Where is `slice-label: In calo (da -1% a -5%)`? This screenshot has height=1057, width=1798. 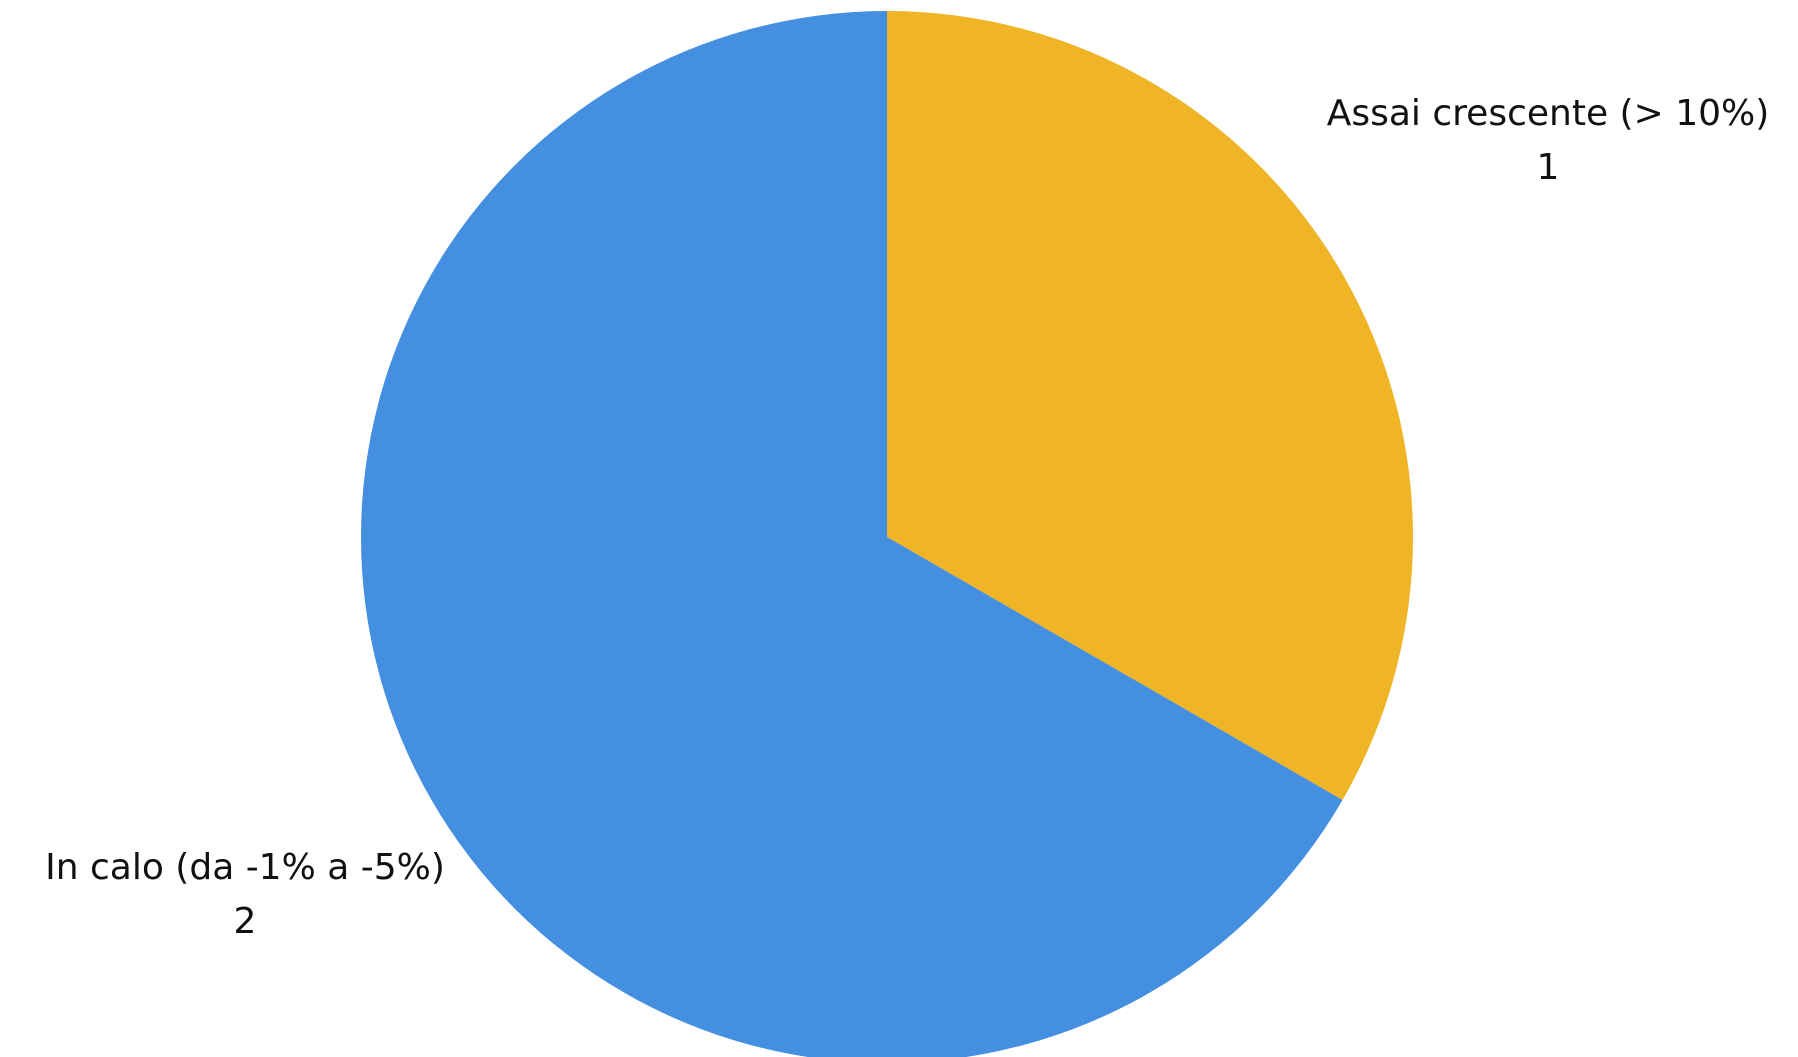
slice-label: In calo (da -1% a -5%) is located at coordinates (245, 867).